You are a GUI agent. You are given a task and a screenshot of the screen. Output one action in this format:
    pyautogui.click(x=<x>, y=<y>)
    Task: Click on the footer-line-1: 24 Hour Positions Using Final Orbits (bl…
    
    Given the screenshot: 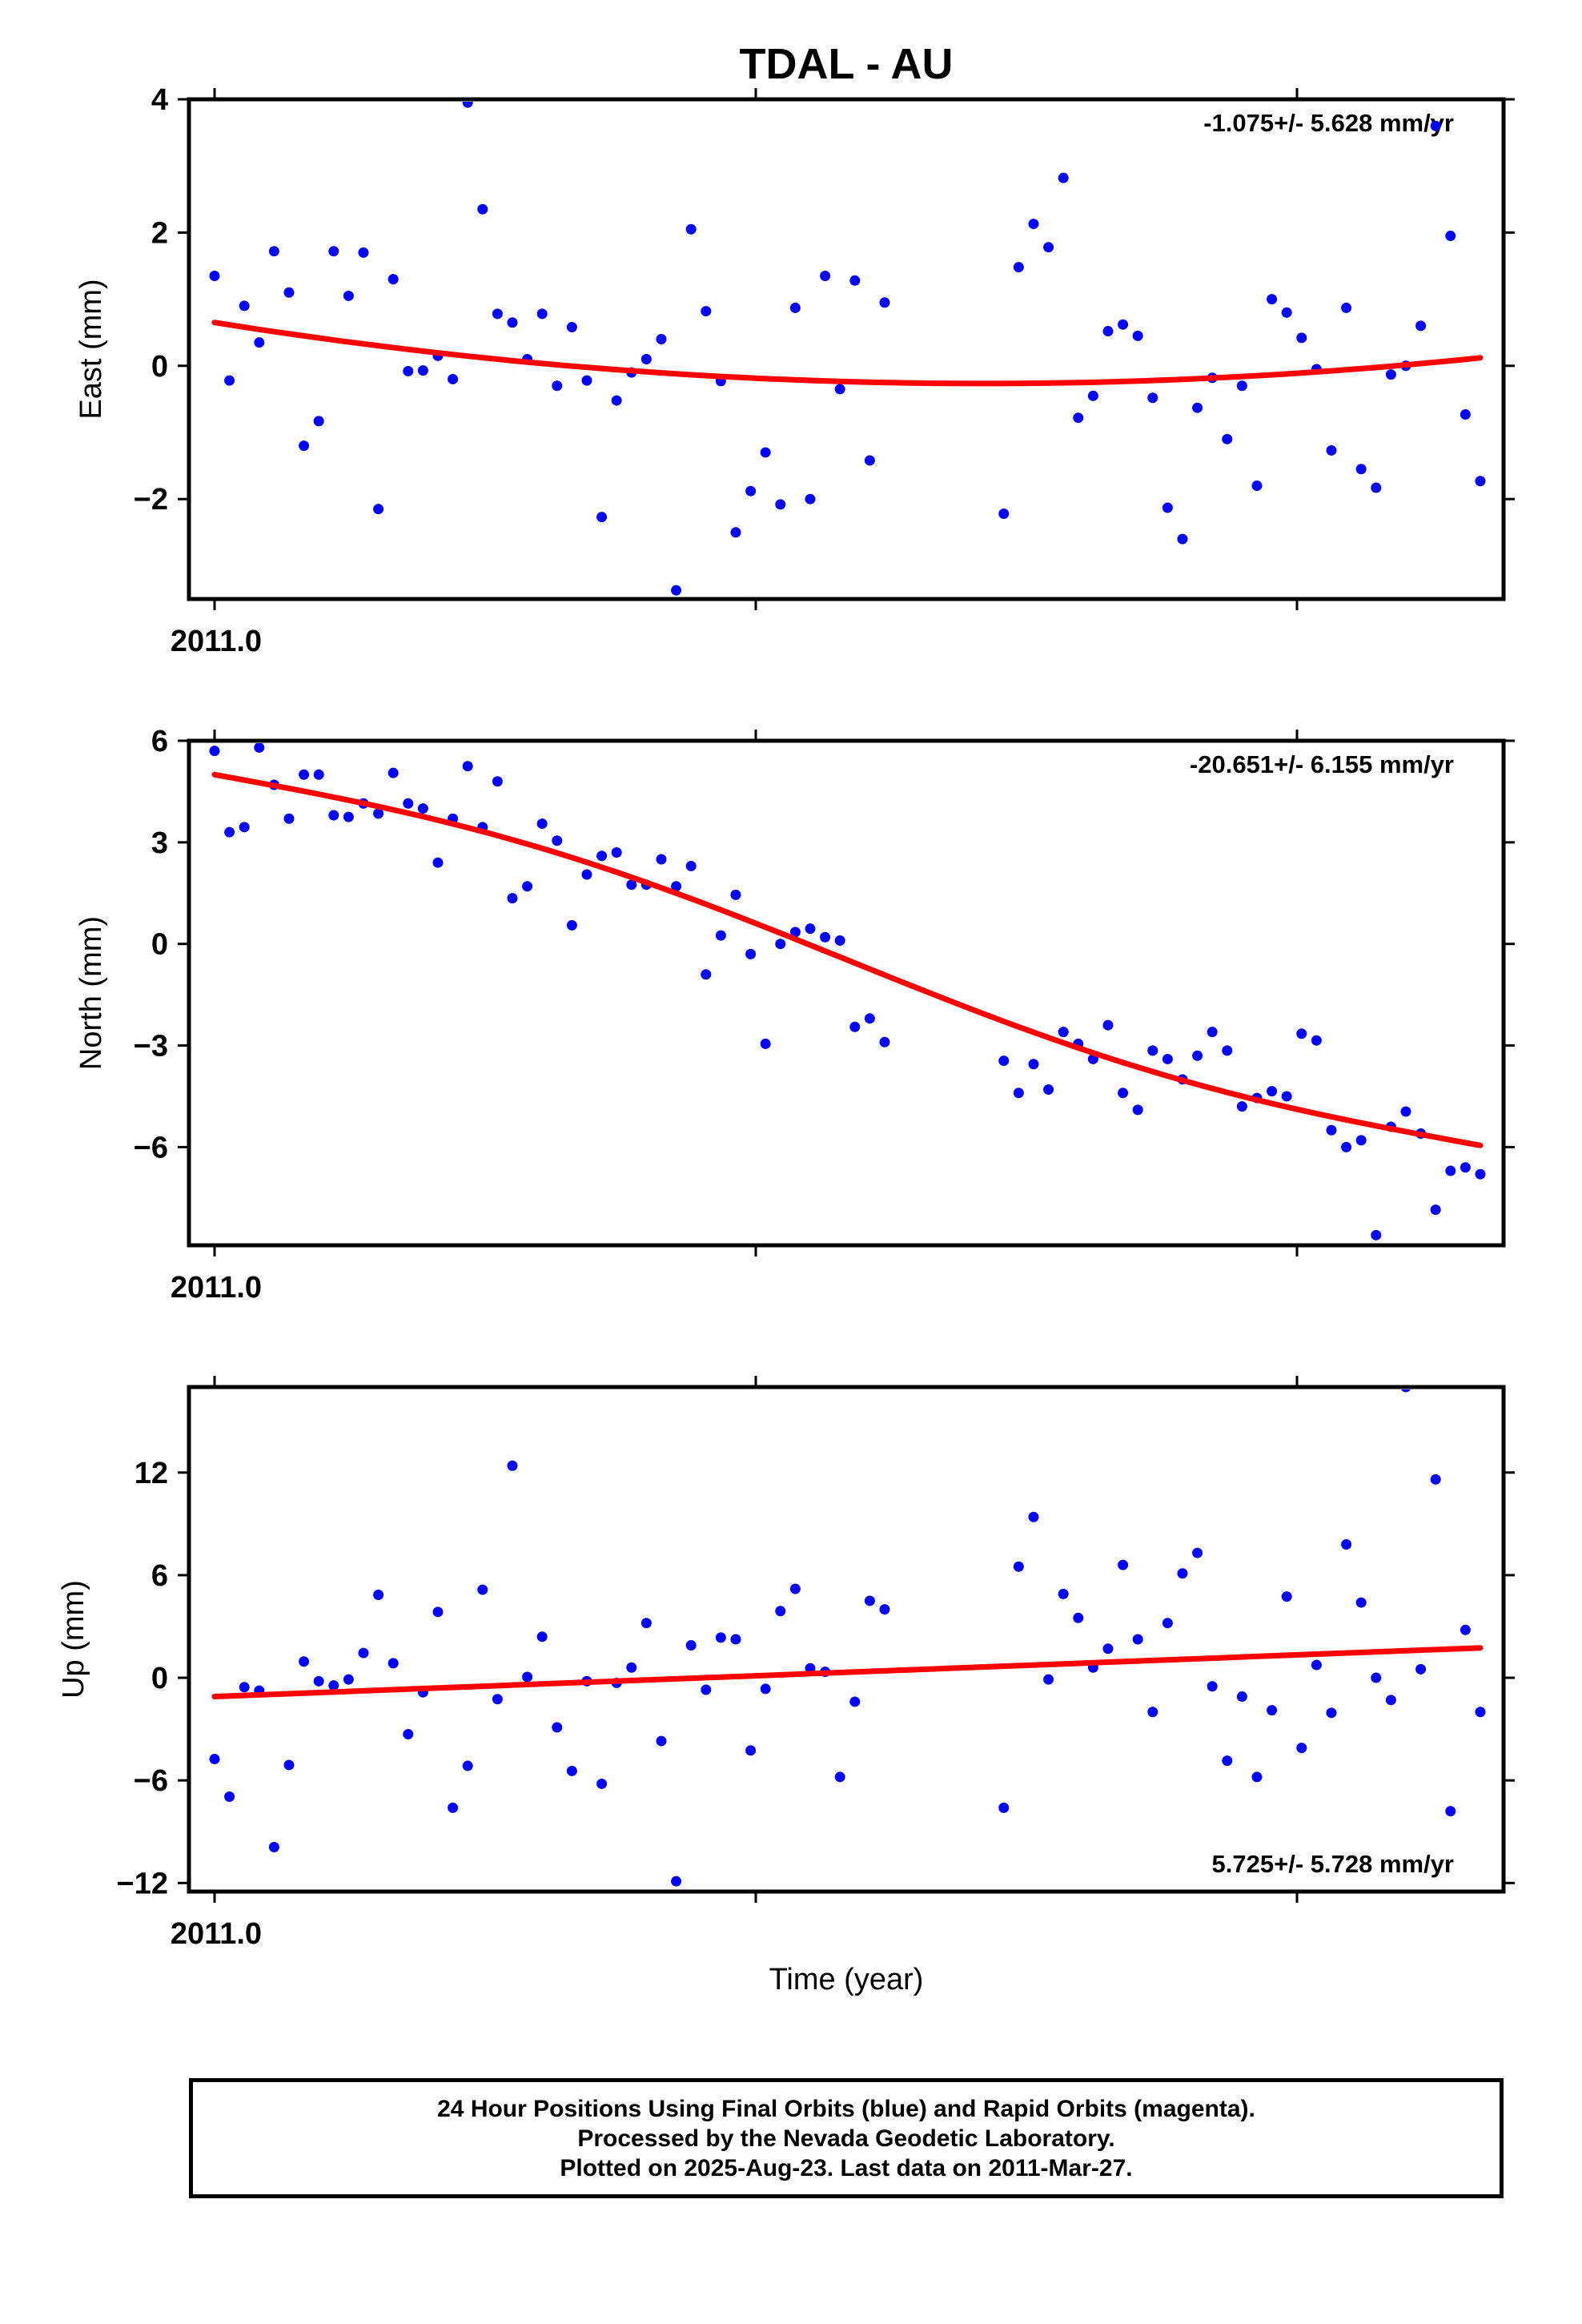 What is the action you would take?
    pyautogui.click(x=846, y=2108)
    